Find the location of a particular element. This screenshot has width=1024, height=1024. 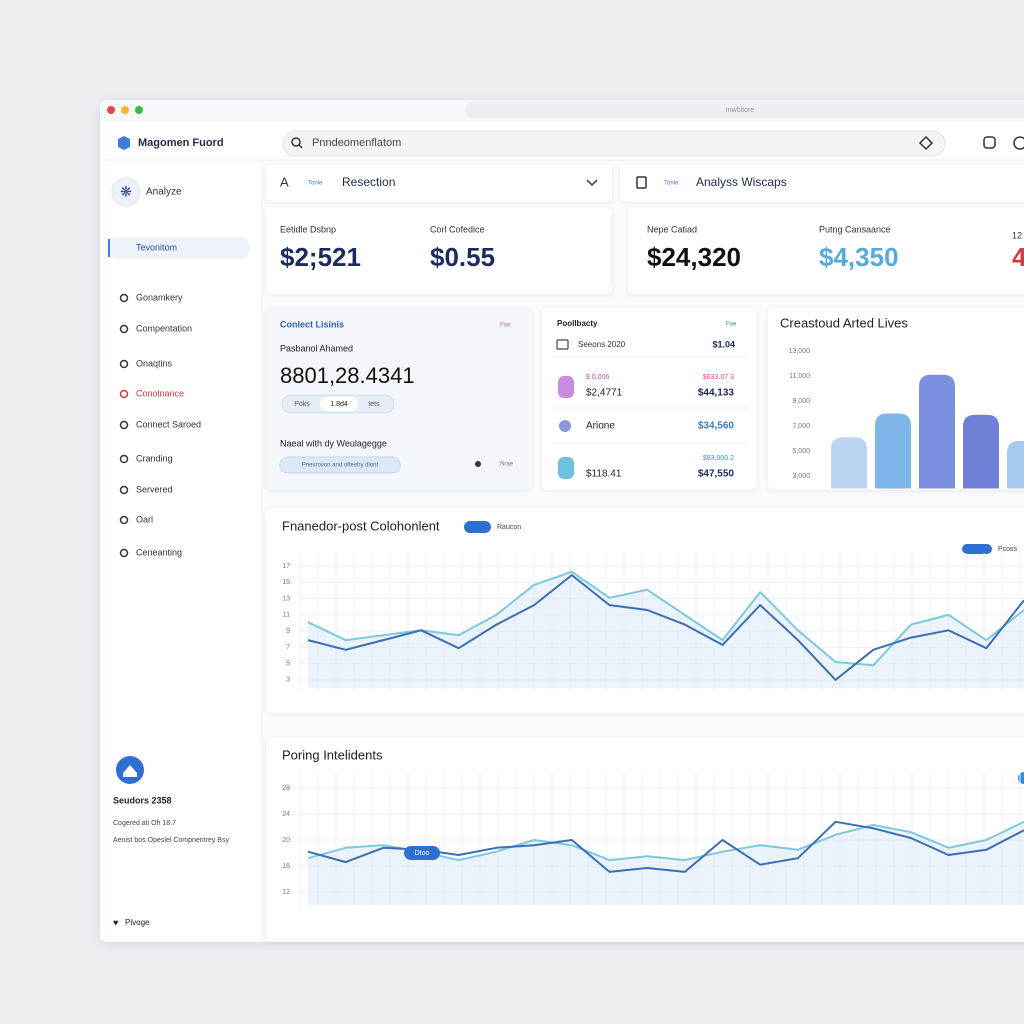

nav-top: Analyze is located at coordinates (164, 192).